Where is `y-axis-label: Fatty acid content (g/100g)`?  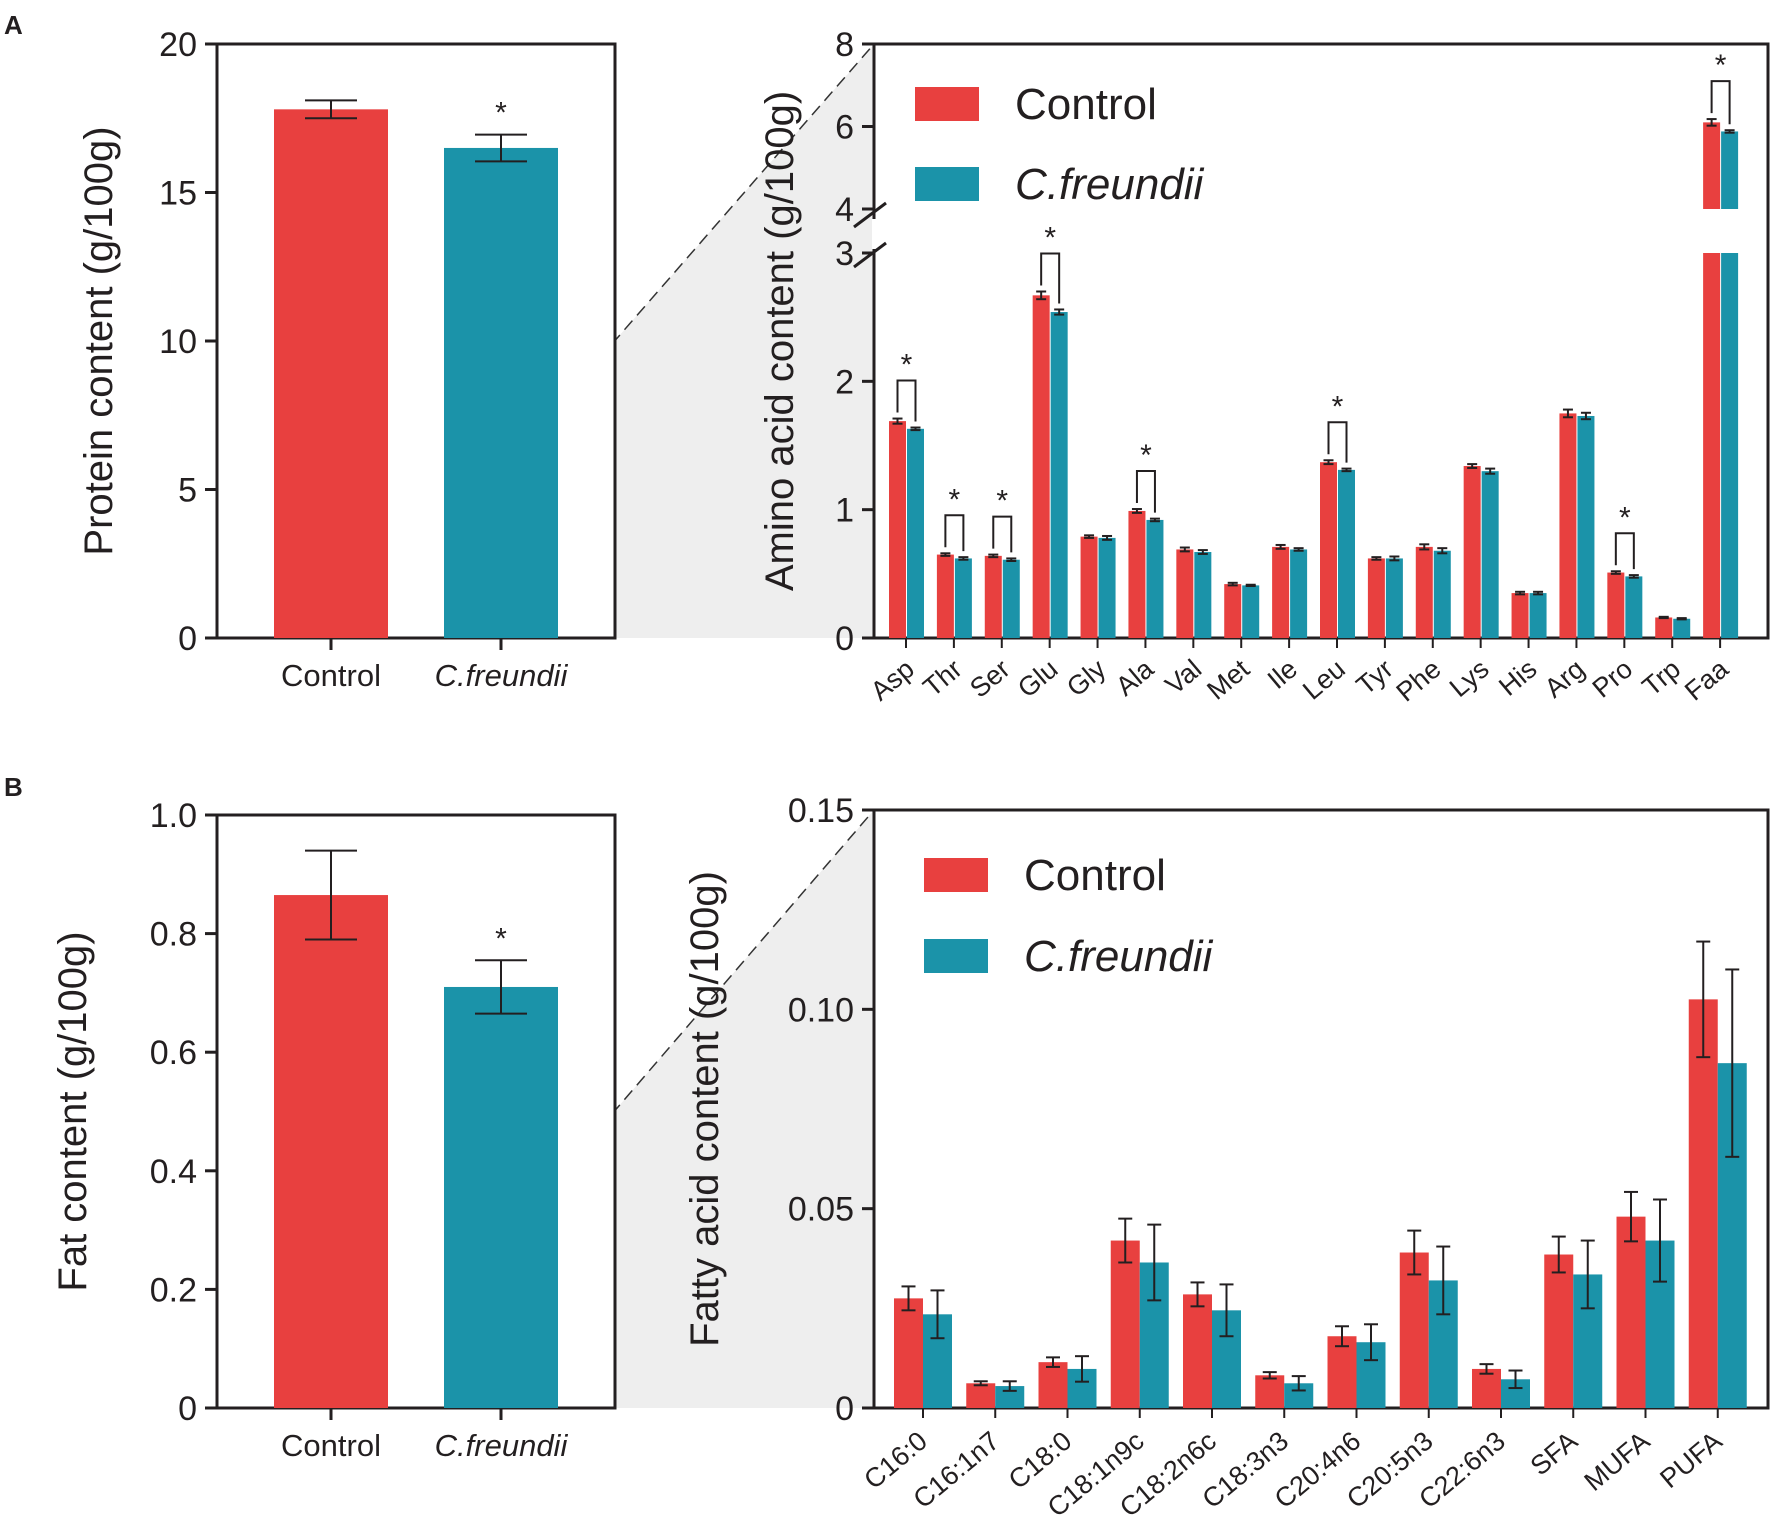 y-axis-label: Fatty acid content (g/100g) is located at coordinates (705, 1109).